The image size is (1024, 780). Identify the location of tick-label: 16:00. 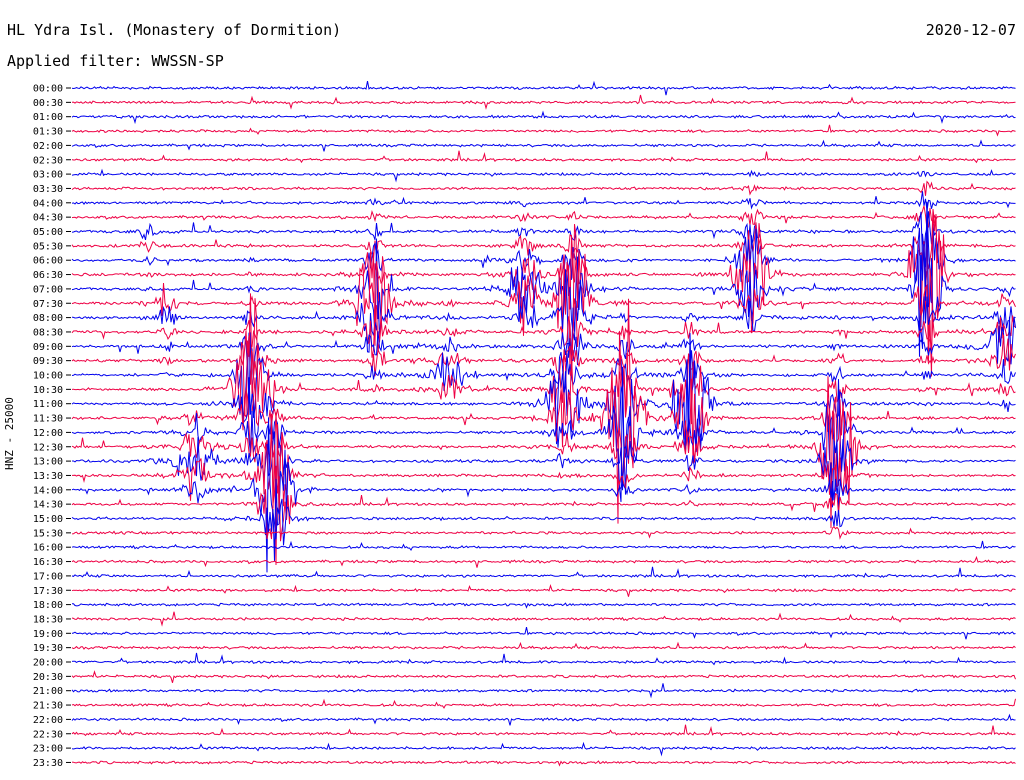
(48, 548).